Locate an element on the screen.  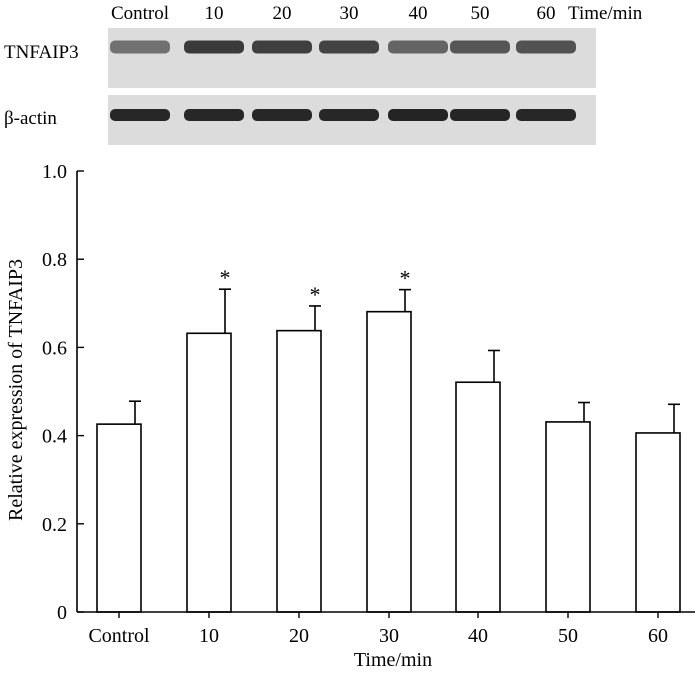
y-tick-label: 0.4 is located at coordinates (54, 437).